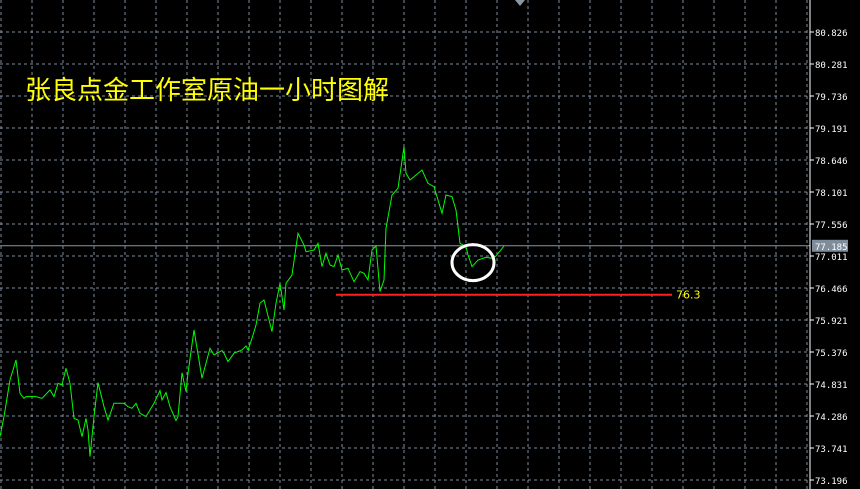 The width and height of the screenshot is (860, 489). What do you see at coordinates (831, 98) in the screenshot?
I see `y-tick-label: 79.736` at bounding box center [831, 98].